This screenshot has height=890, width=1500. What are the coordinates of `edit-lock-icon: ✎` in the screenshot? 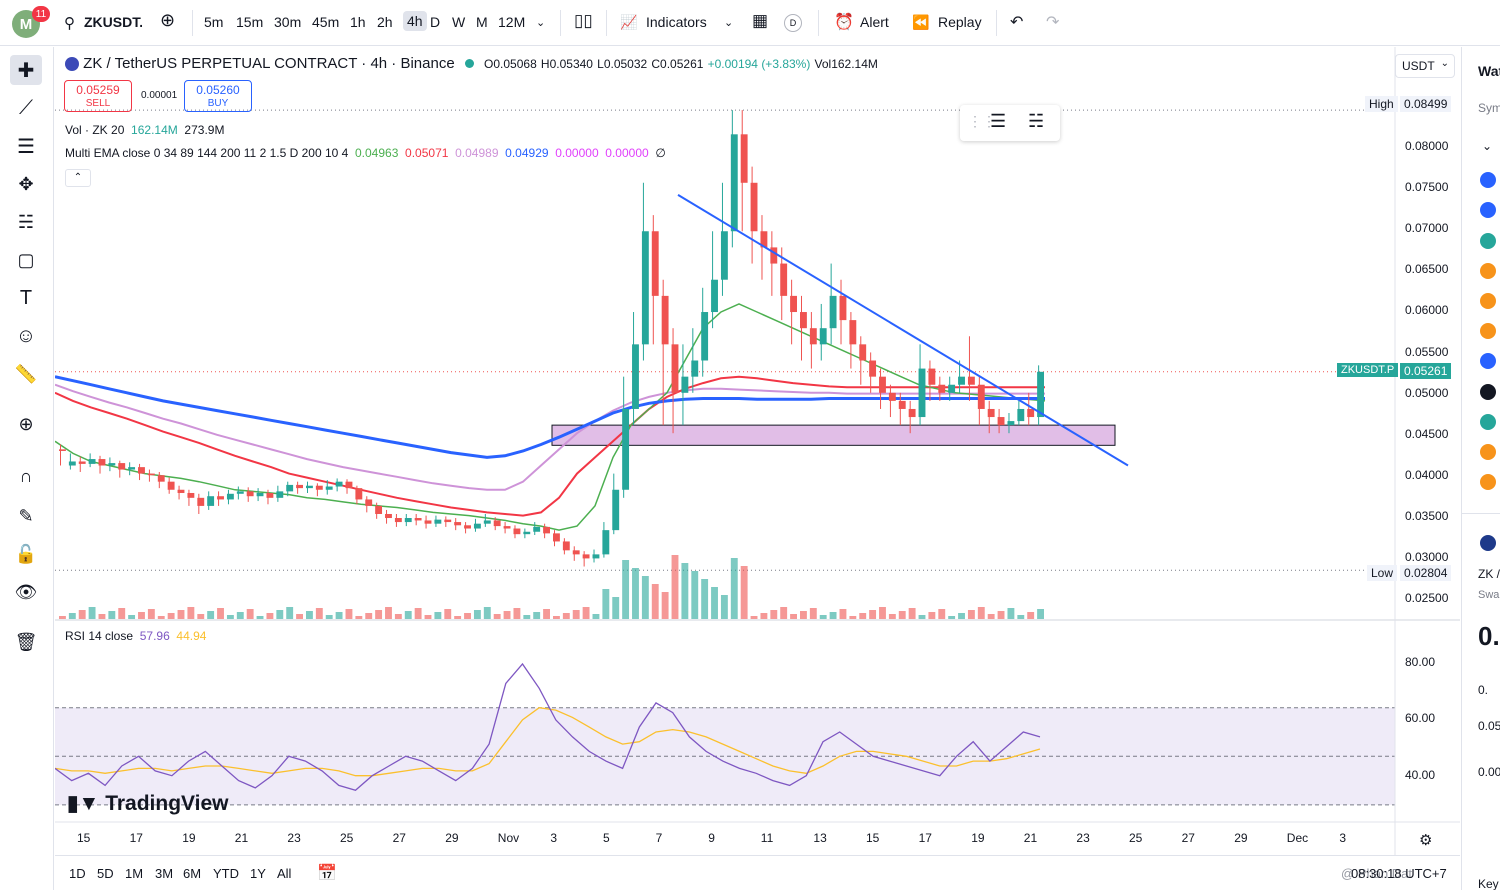 It's located at (26, 515).